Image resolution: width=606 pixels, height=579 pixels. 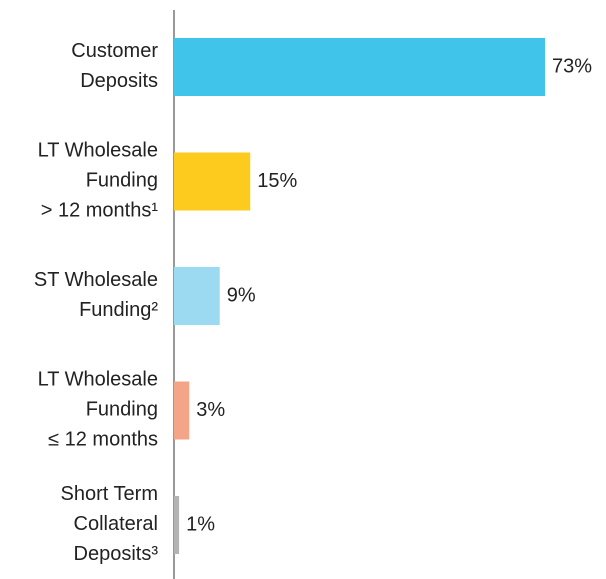 I want to click on category-label-line: Short Term, so click(x=109, y=494).